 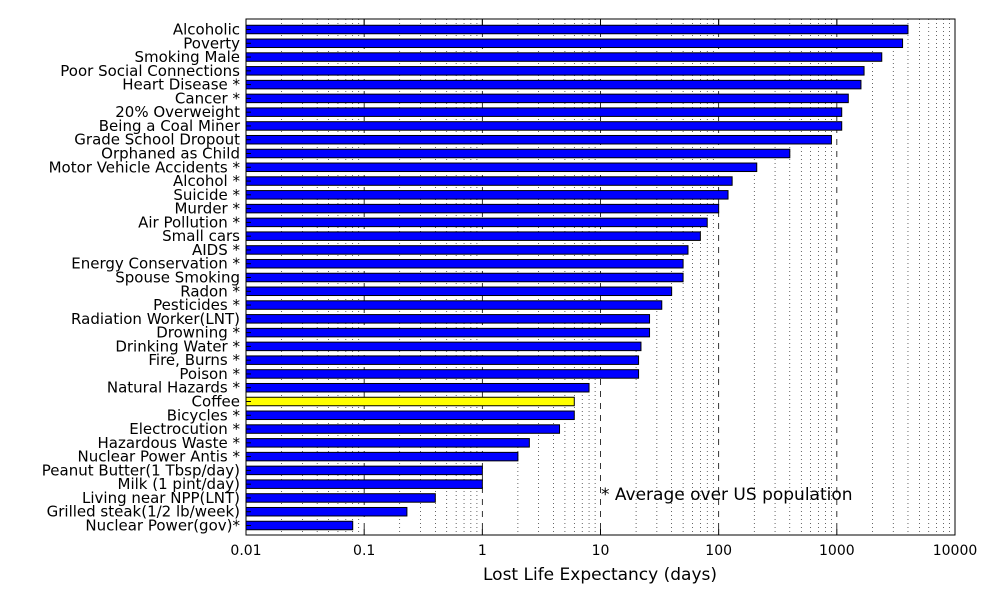 I want to click on category-label: Motor Vehicle Accidents *, so click(x=145, y=167).